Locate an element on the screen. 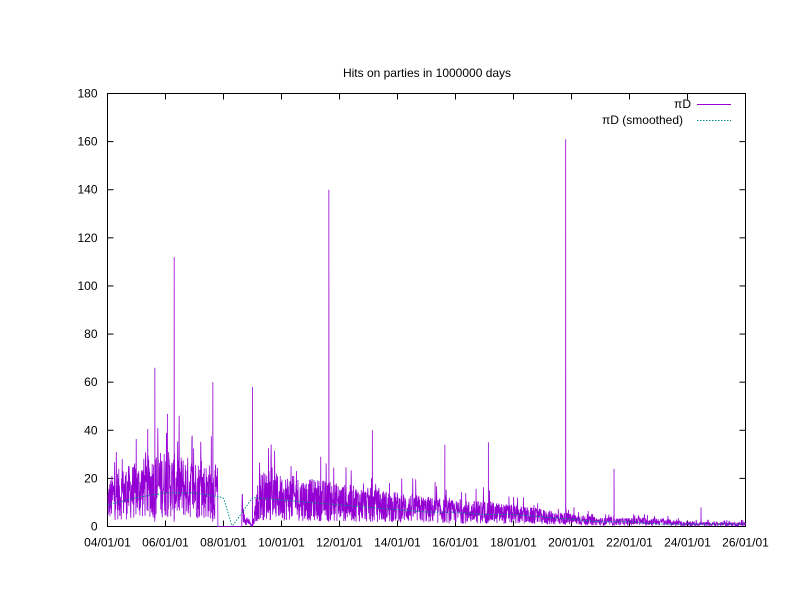 The height and width of the screenshot is (612, 796). y-tick-label: 60 is located at coordinates (91, 382).